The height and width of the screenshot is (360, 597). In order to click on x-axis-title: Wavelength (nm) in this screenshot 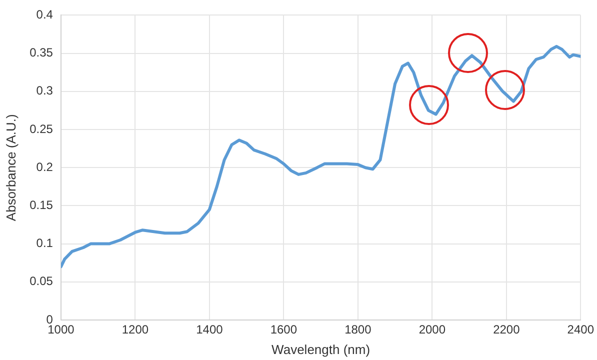, I will do `click(321, 349)`.